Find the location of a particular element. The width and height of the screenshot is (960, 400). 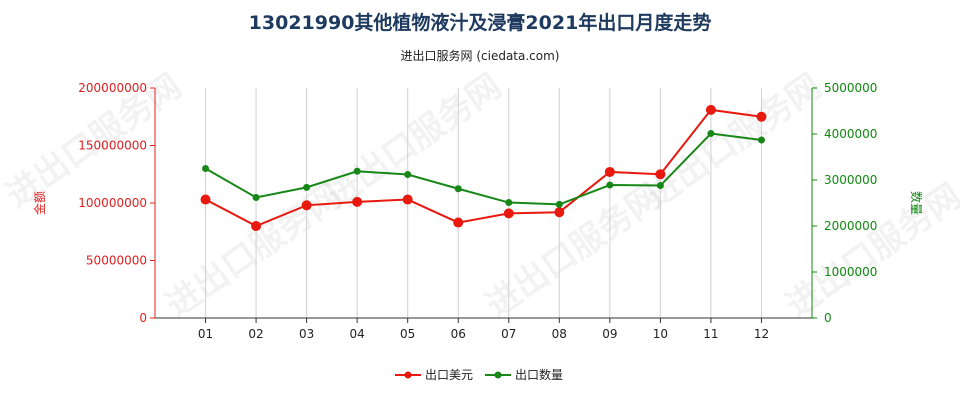

x-axis-tick-label: 09 is located at coordinates (609, 334).